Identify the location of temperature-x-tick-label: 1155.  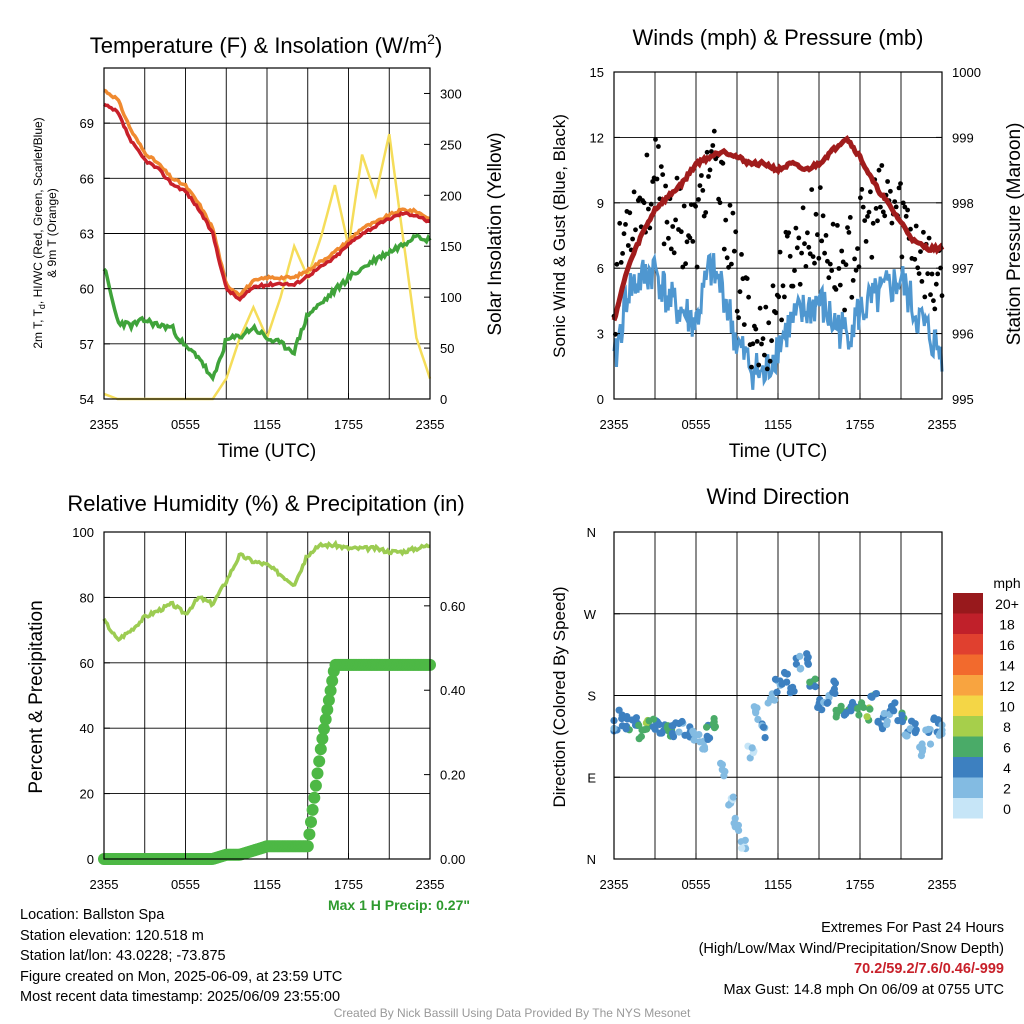
(267, 424).